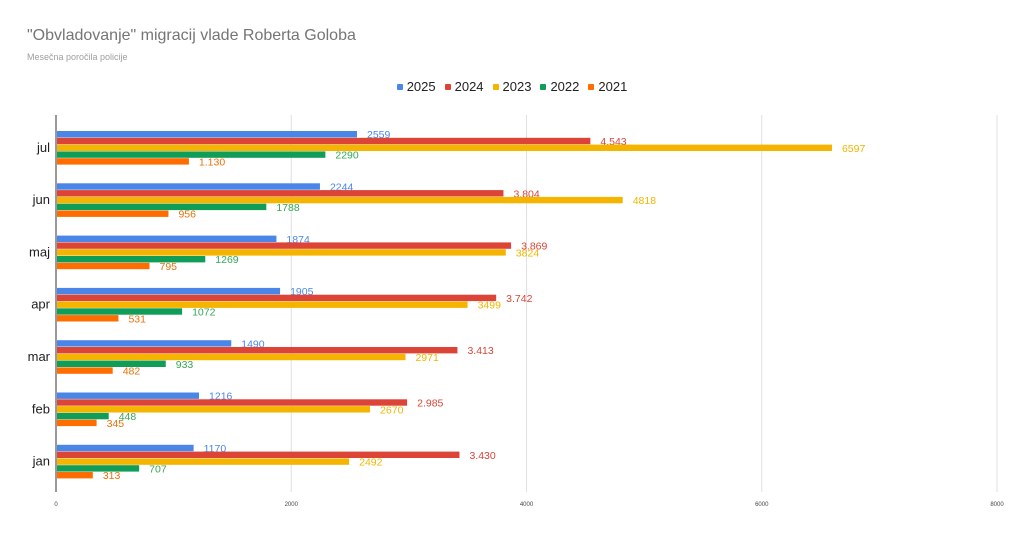  I want to click on bar-2025-mar, so click(144, 343).